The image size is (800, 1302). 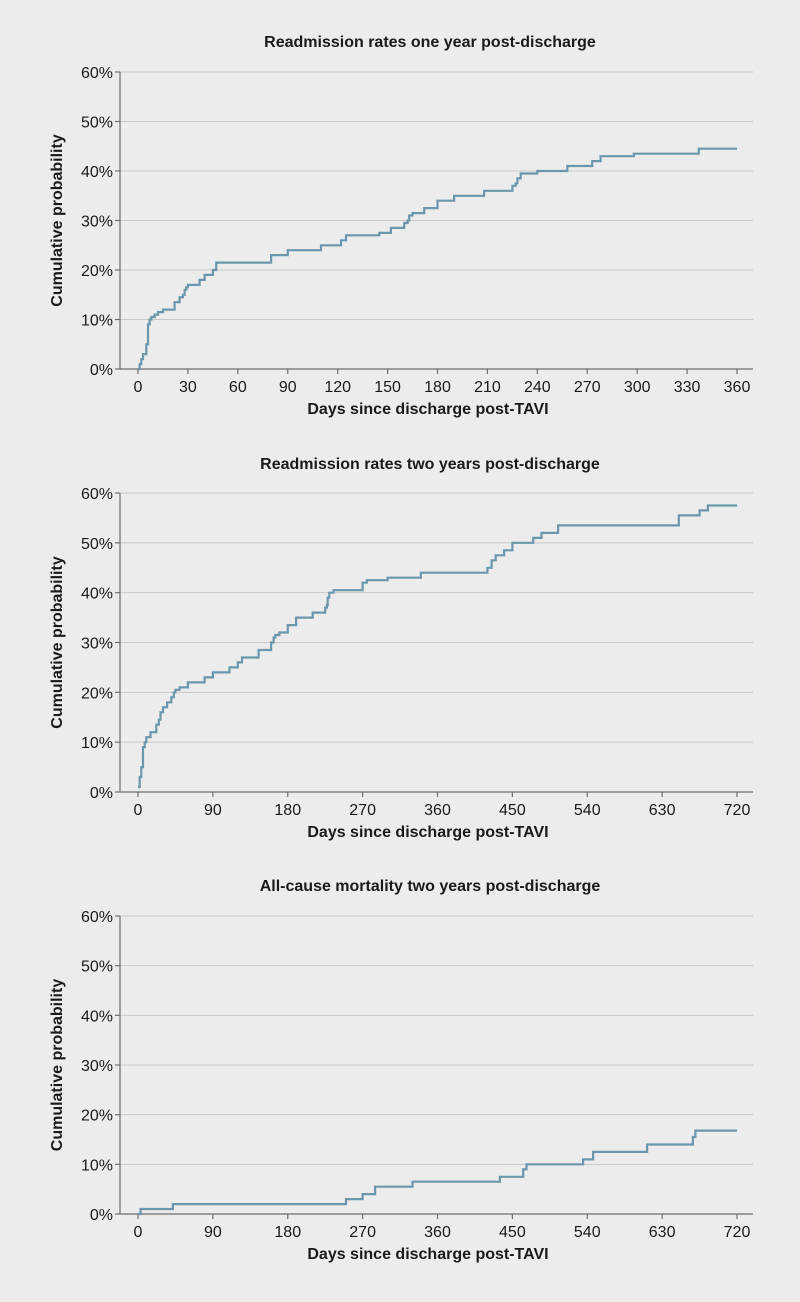 I want to click on series-line-readmission, so click(x=437, y=259).